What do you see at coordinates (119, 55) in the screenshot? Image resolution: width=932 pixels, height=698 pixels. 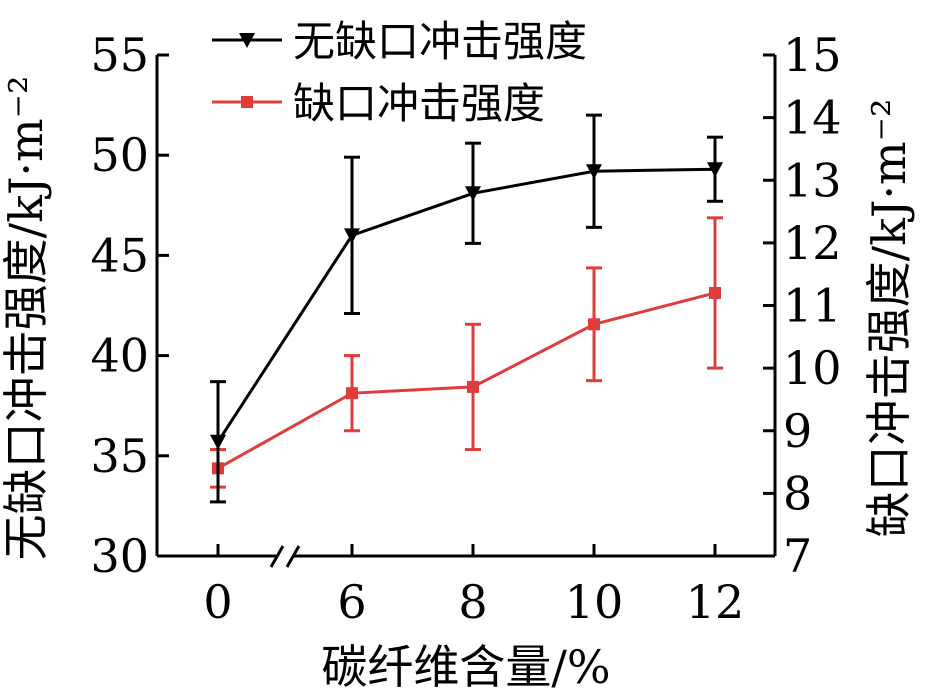 I see `y-left-tick-label: 55` at bounding box center [119, 55].